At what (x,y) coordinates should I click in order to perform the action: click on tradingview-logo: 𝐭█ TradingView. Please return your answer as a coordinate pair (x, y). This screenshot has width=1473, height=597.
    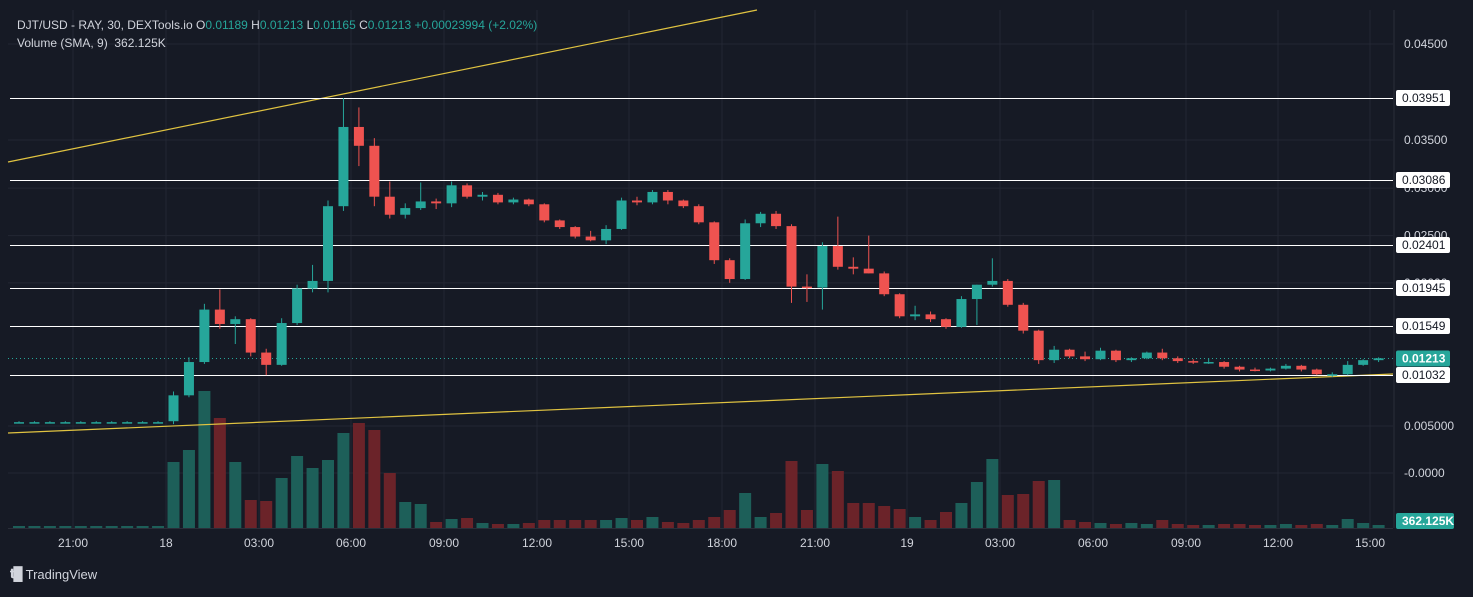
    Looking at the image, I should click on (53, 574).